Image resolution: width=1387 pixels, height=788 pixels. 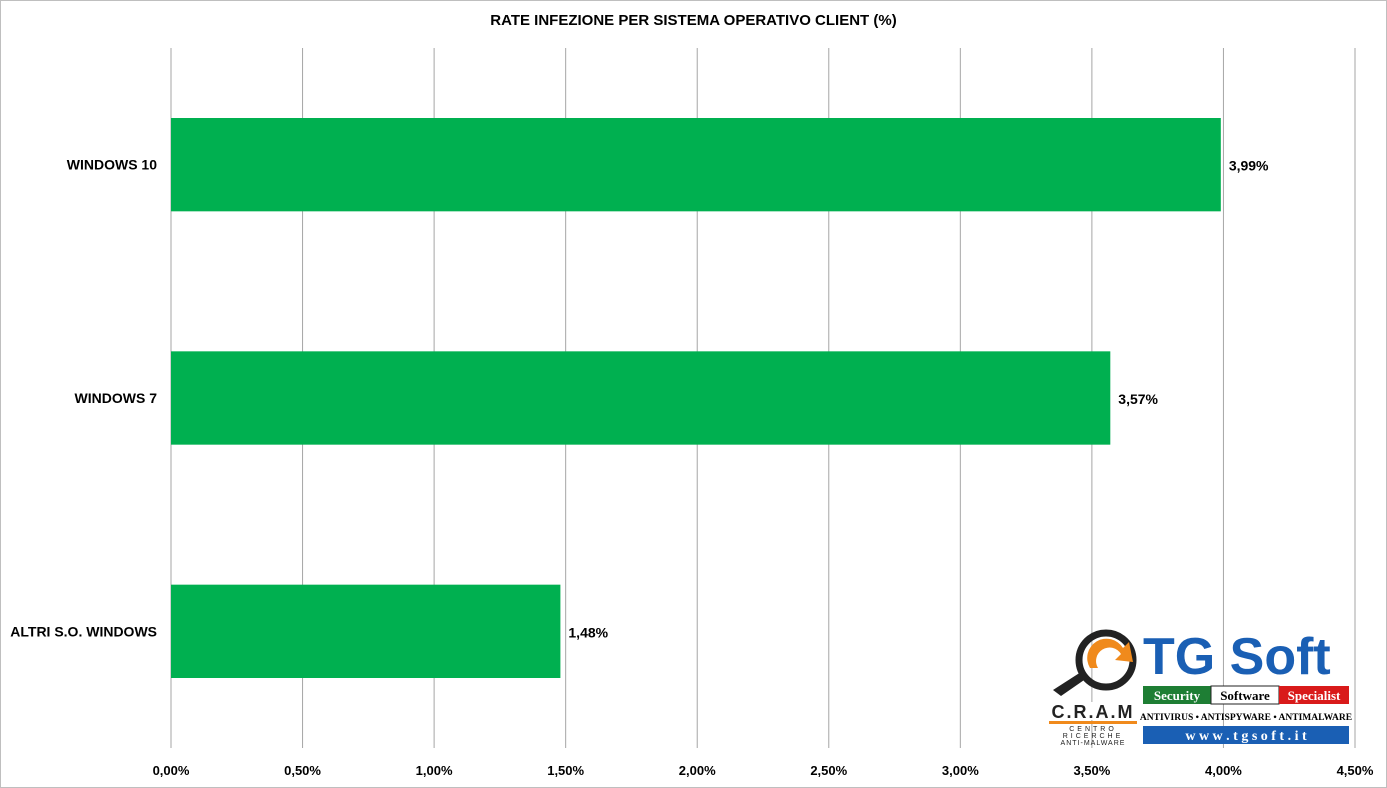 What do you see at coordinates (1093, 729) in the screenshot?
I see `logo-cram-sub-1: CENTRO` at bounding box center [1093, 729].